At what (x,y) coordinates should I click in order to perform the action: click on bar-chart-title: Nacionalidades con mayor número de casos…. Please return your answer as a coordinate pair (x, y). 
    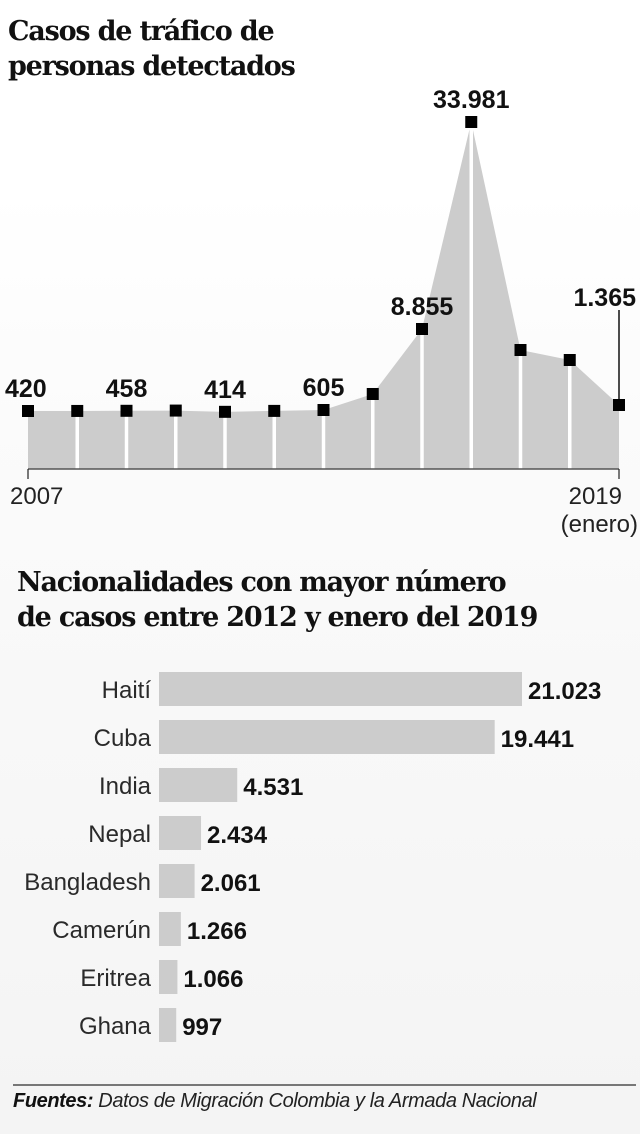
    Looking at the image, I should click on (277, 600).